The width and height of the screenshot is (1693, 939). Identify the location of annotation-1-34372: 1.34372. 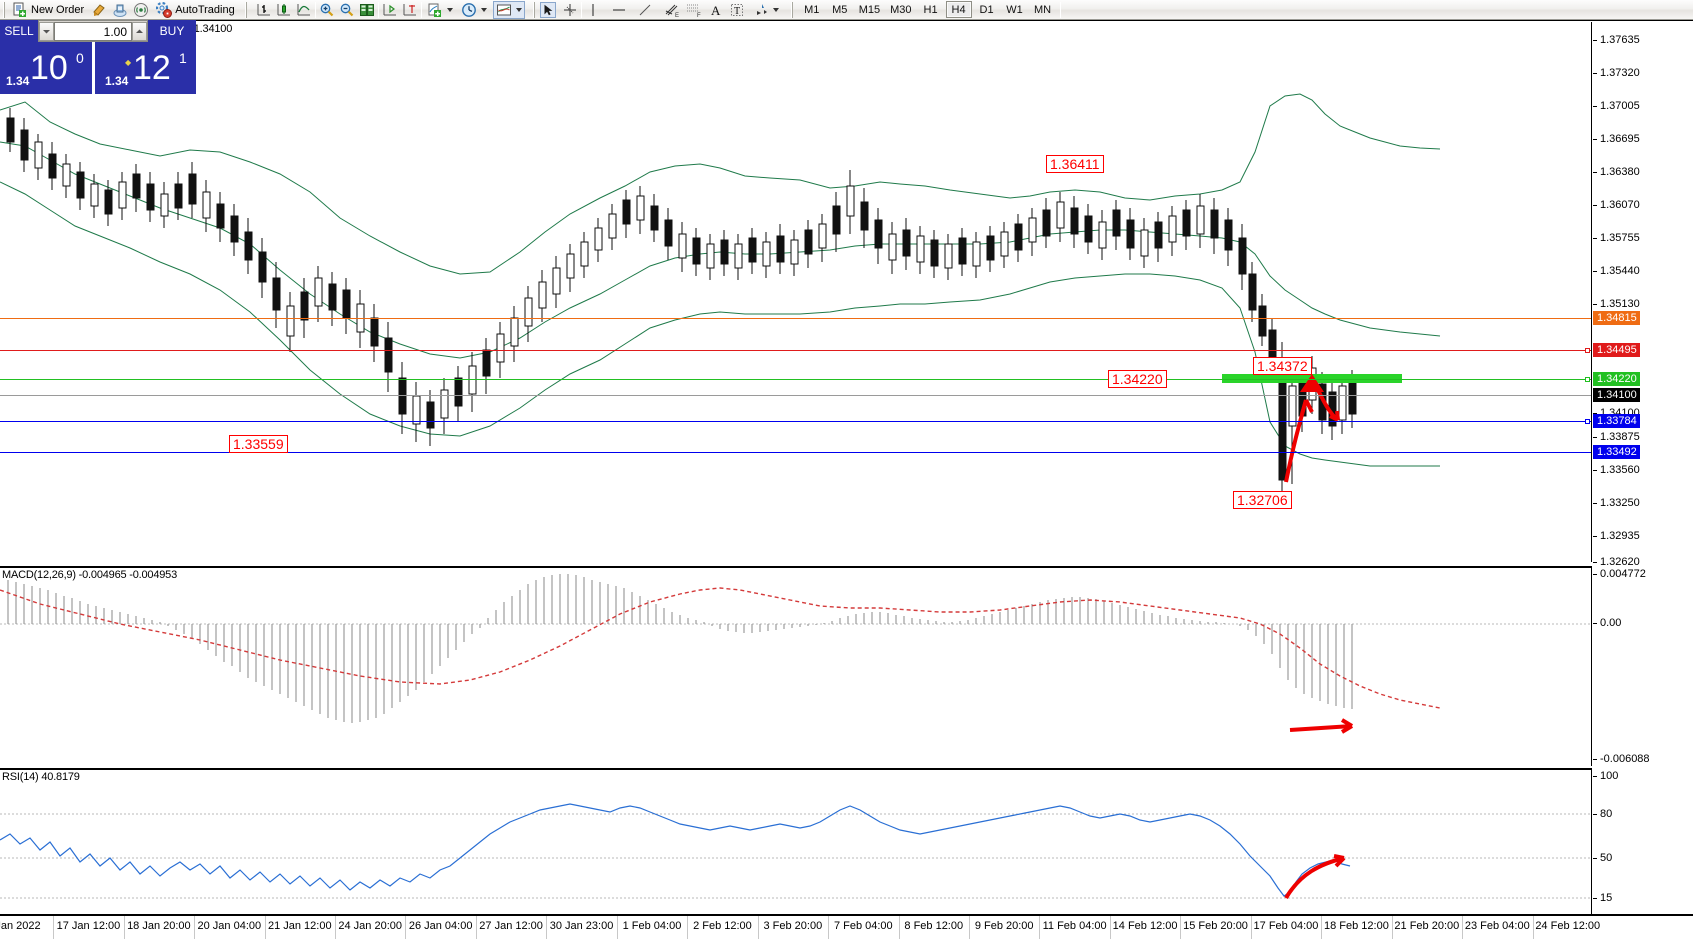
(1282, 366).